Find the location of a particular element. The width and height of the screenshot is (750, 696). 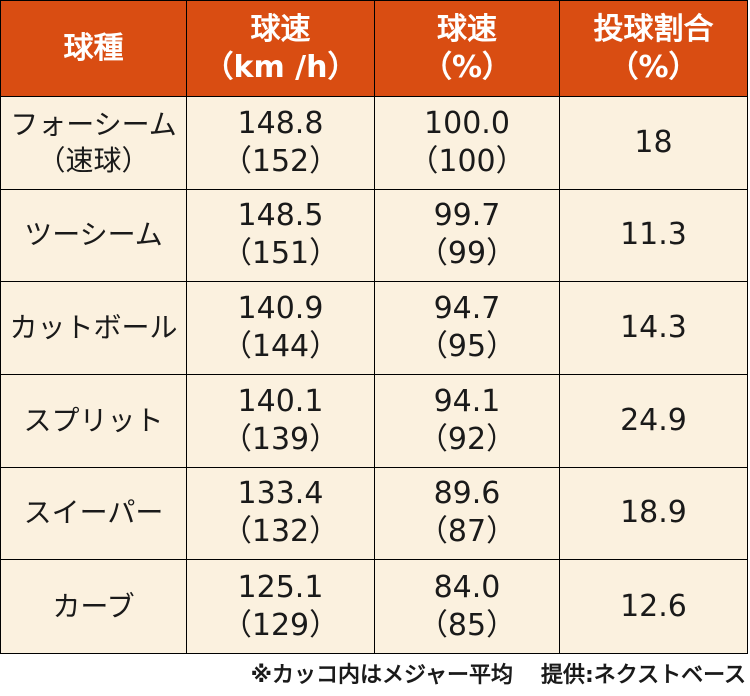

header-usage-unit: （%） is located at coordinates (653, 67).